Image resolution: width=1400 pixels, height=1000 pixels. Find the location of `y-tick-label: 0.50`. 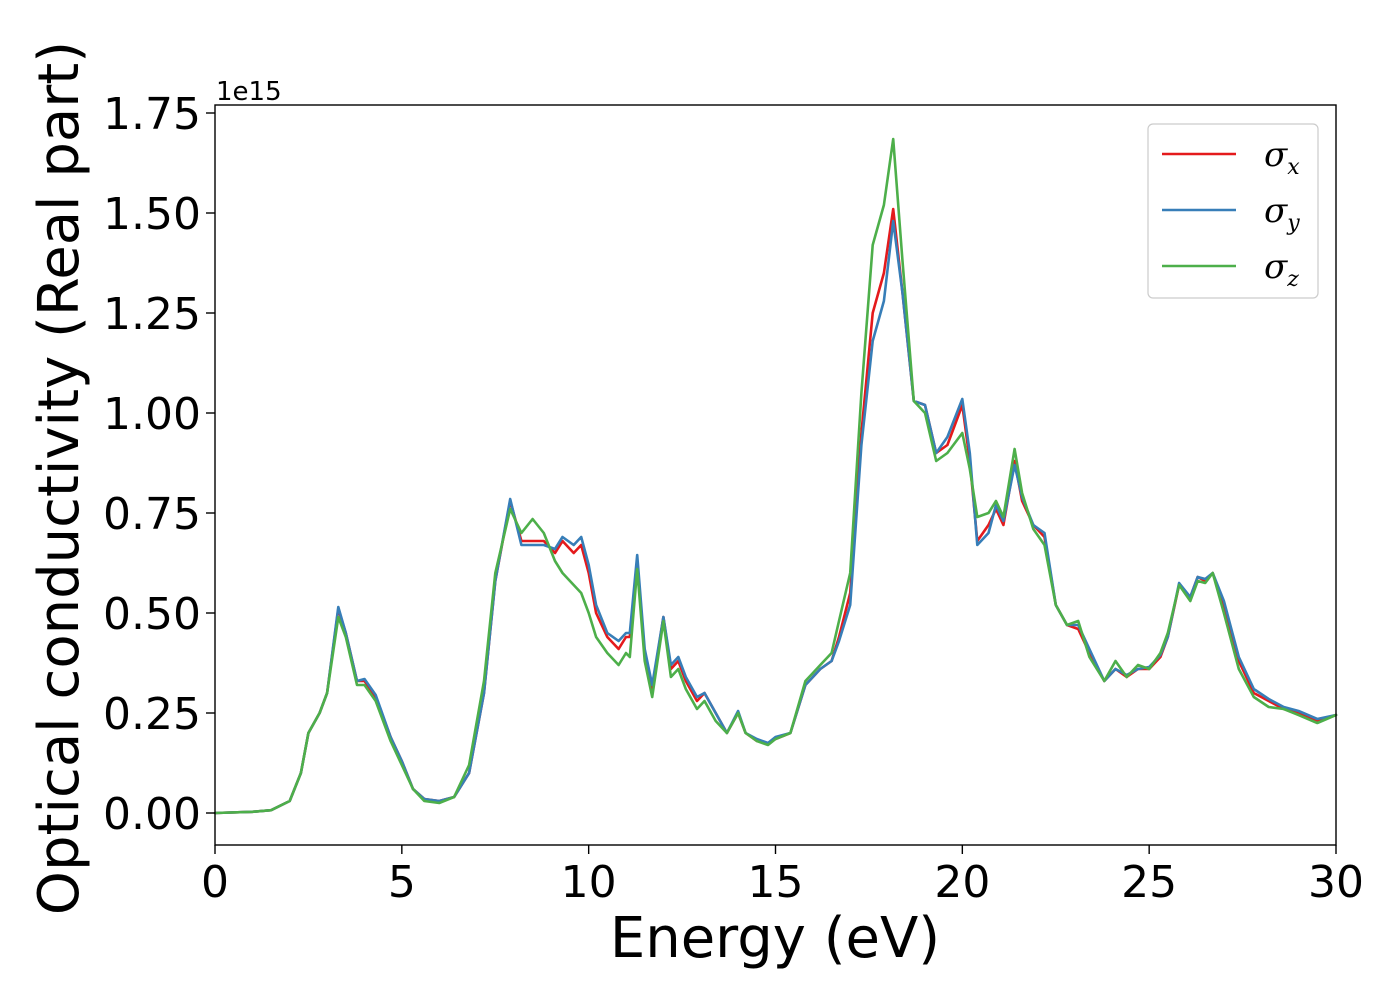

y-tick-label: 0.50 is located at coordinates (152, 614).